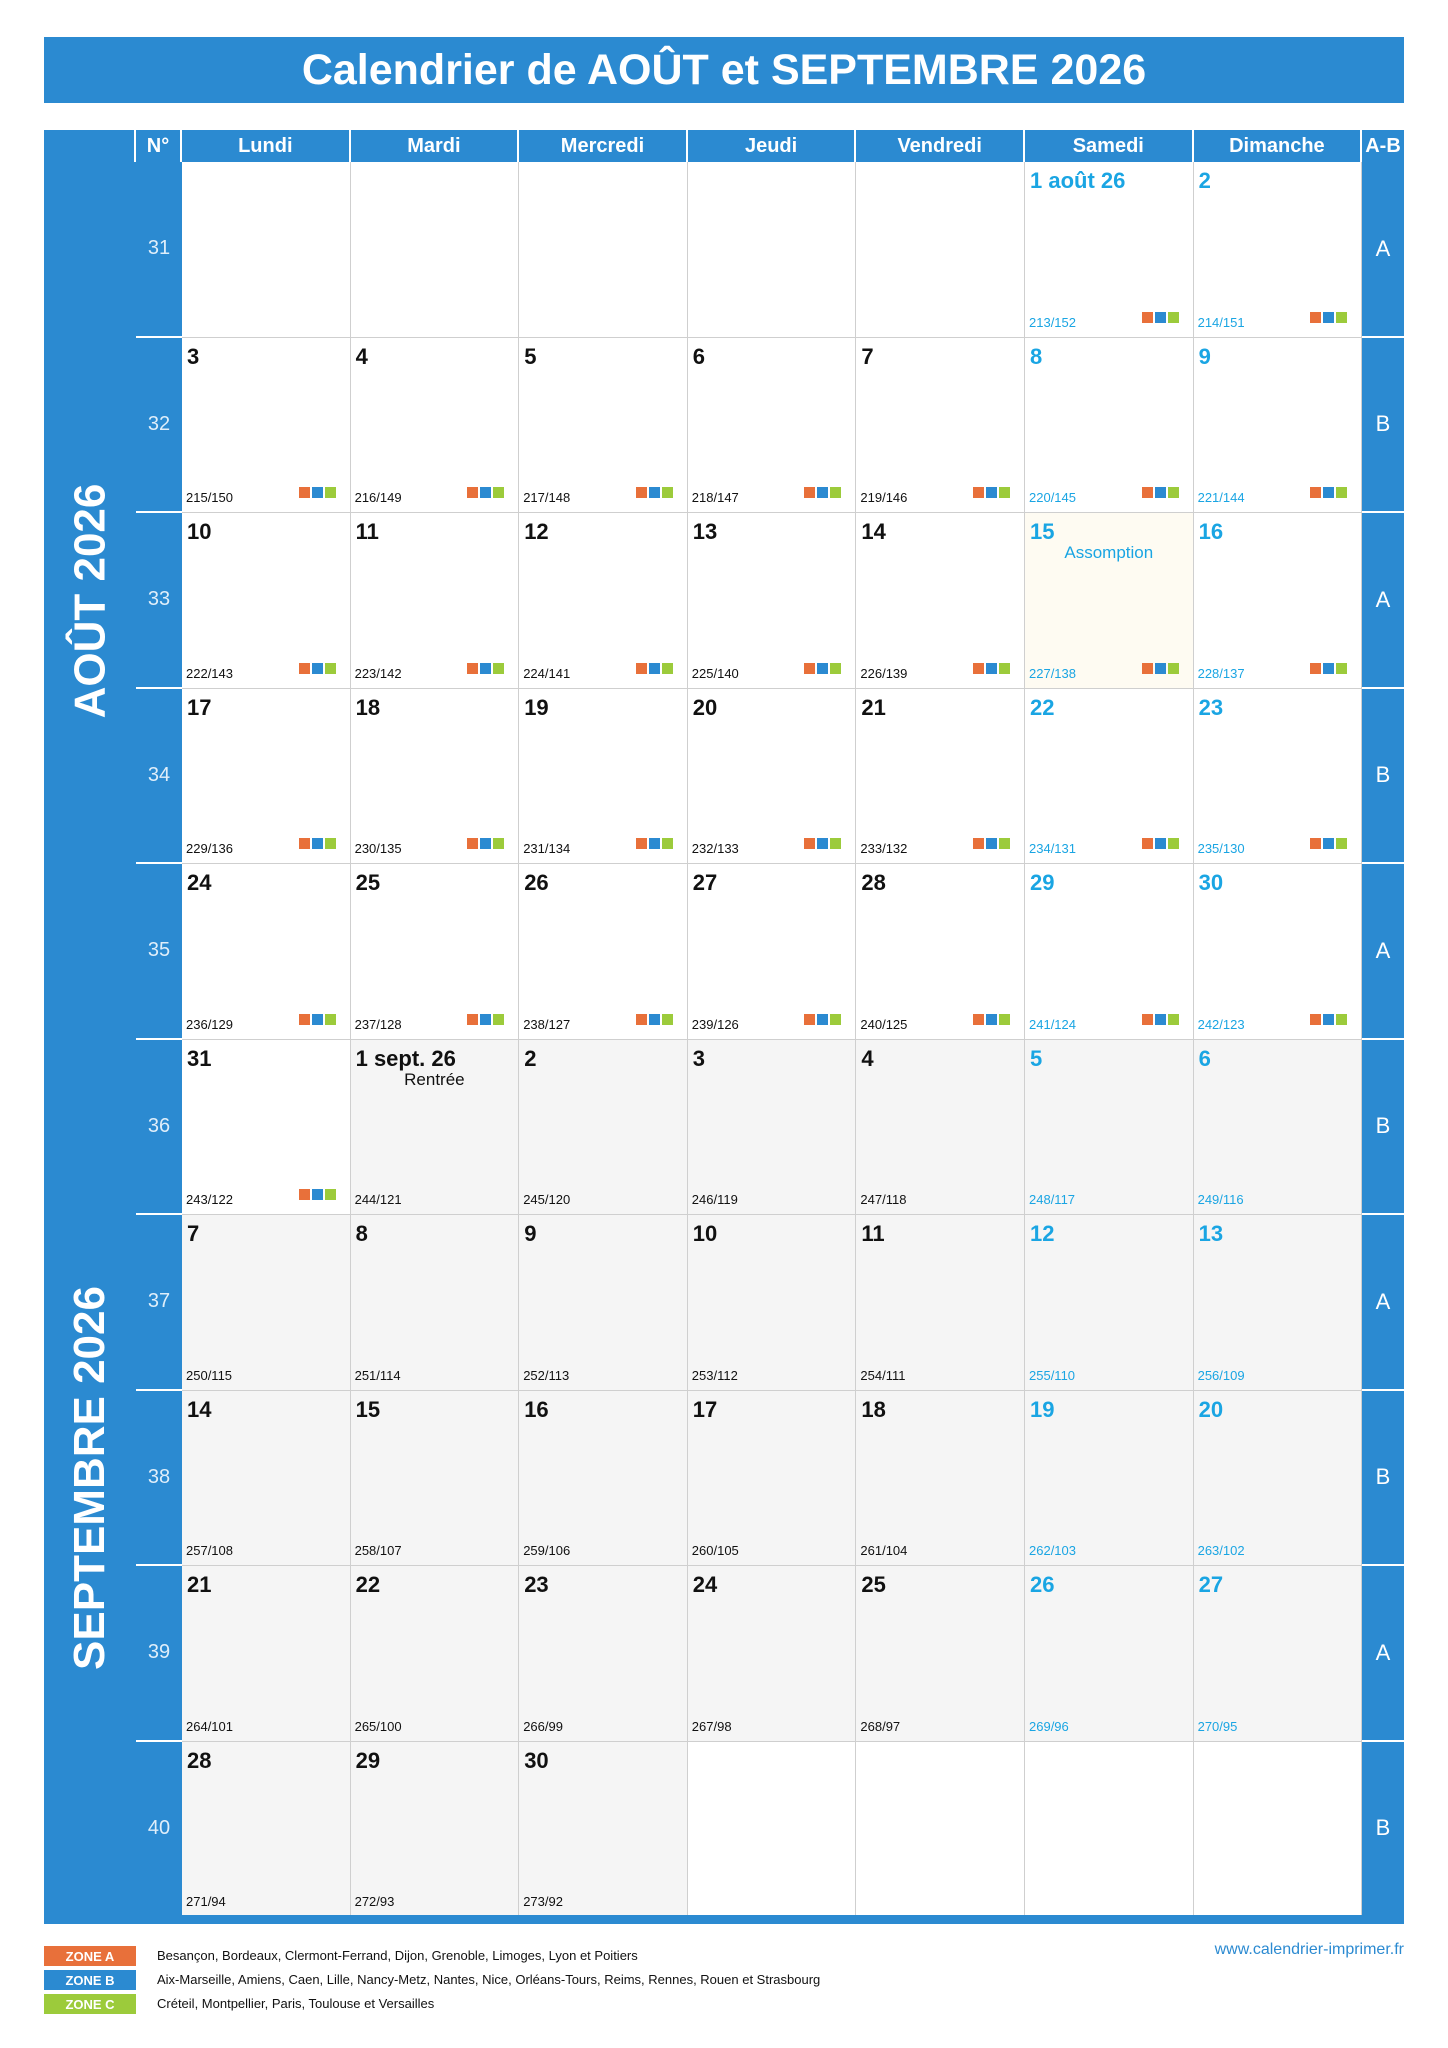  What do you see at coordinates (1278, 425) in the screenshot?
I see `day-cell: 9 221/144` at bounding box center [1278, 425].